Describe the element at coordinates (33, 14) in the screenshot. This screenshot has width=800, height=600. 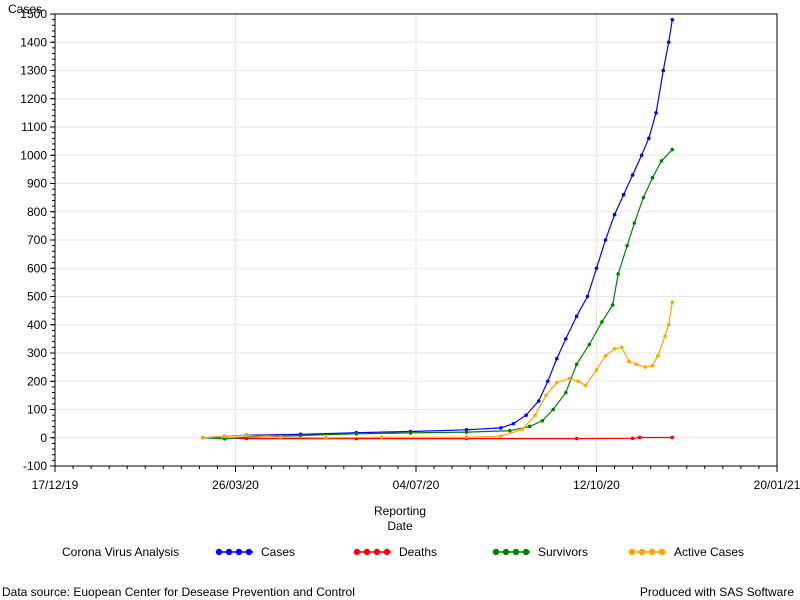
I see `y-tick-label: 1500` at that location.